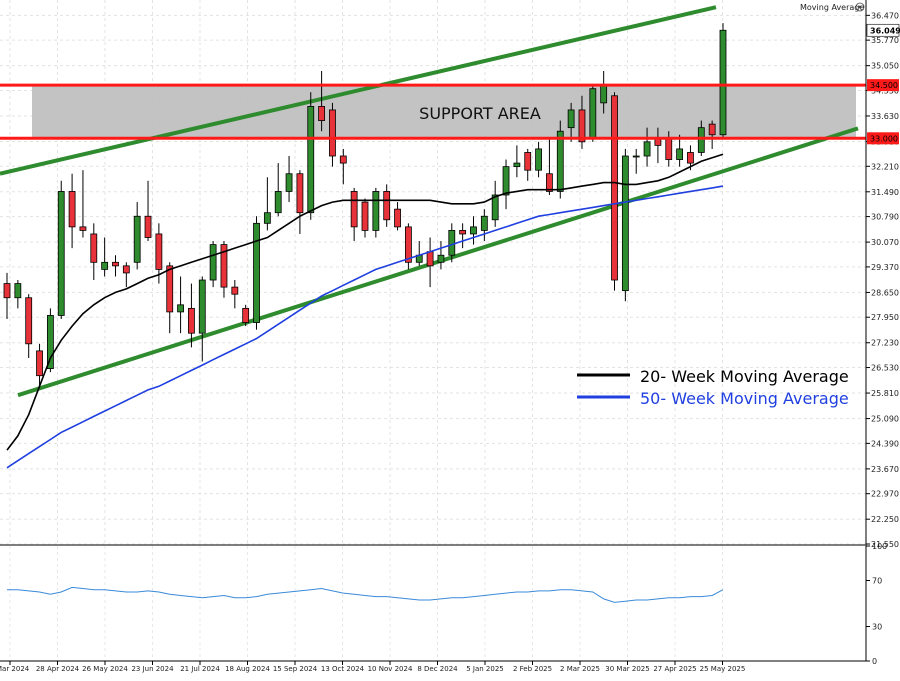  Describe the element at coordinates (884, 138) in the screenshot. I see `level-price-label: 33.000` at that location.